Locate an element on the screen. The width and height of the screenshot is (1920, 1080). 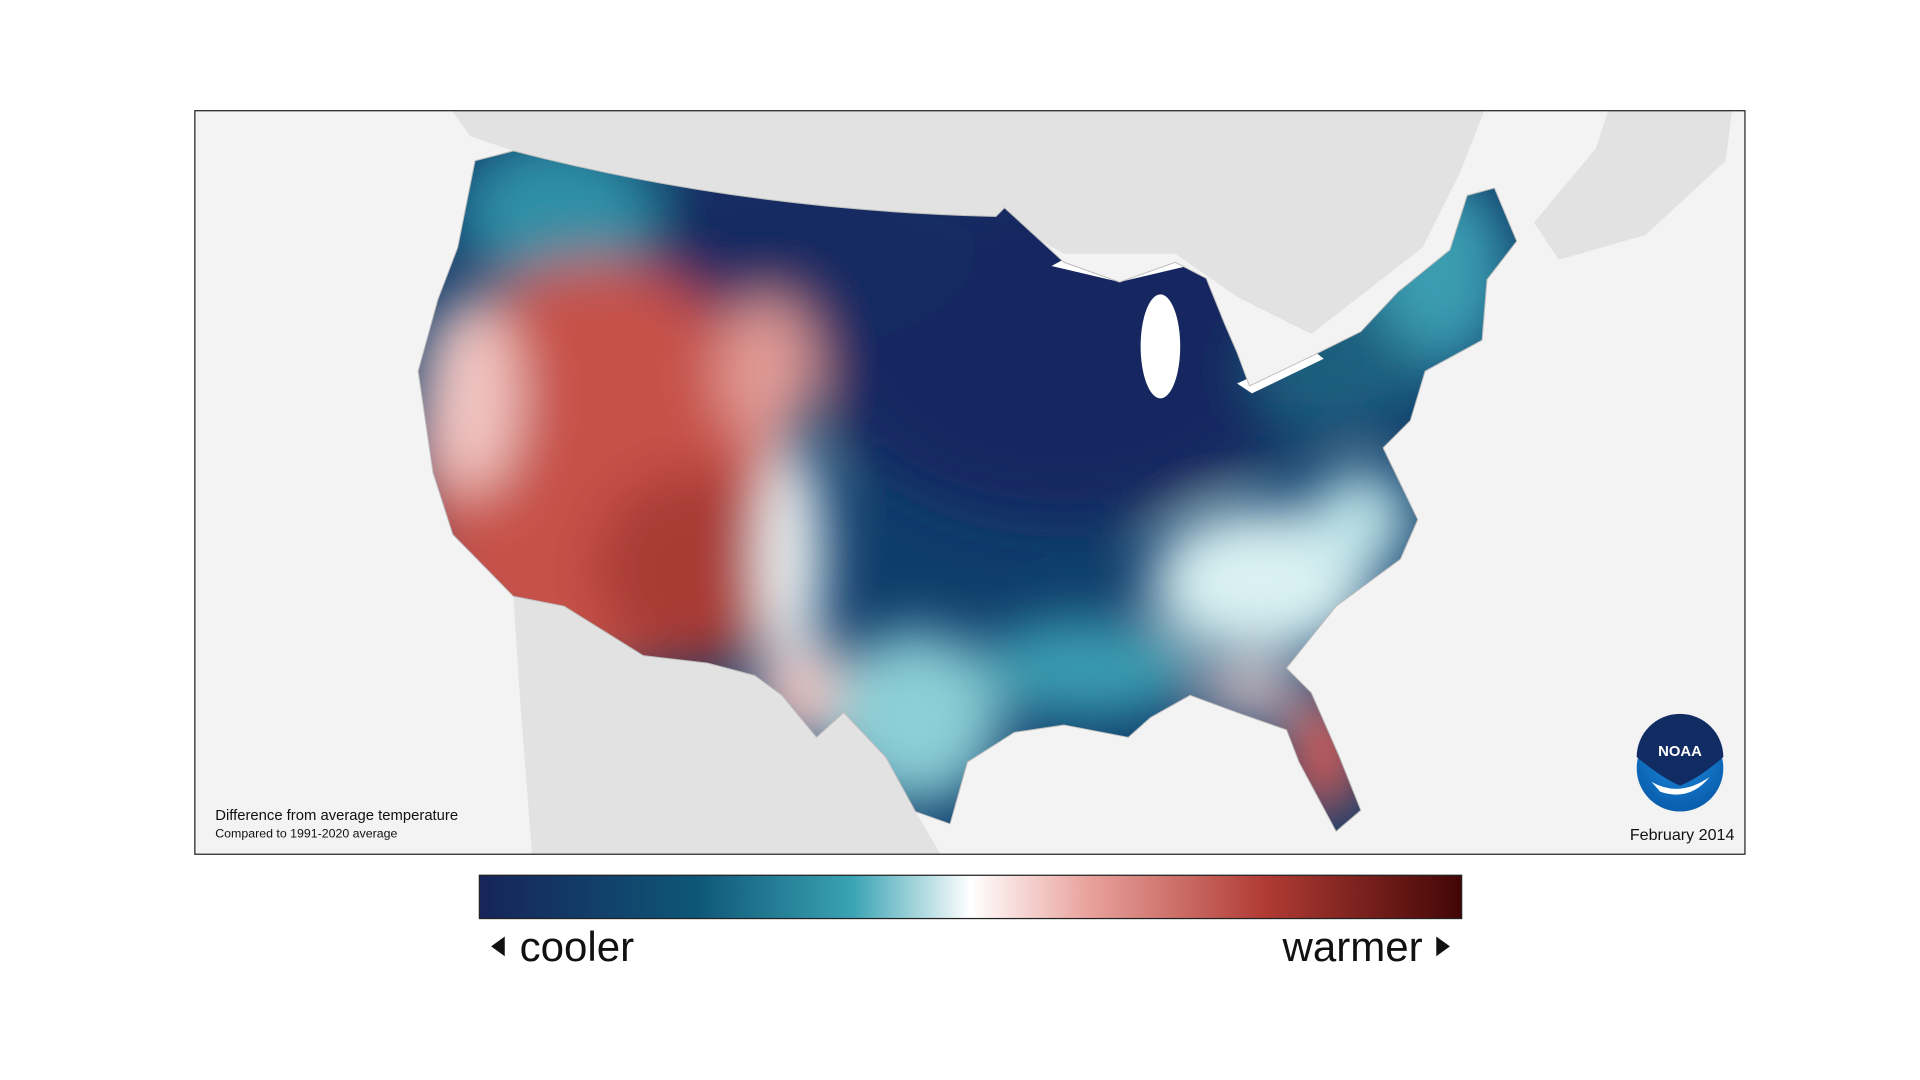
color-scale is located at coordinates (970, 897).